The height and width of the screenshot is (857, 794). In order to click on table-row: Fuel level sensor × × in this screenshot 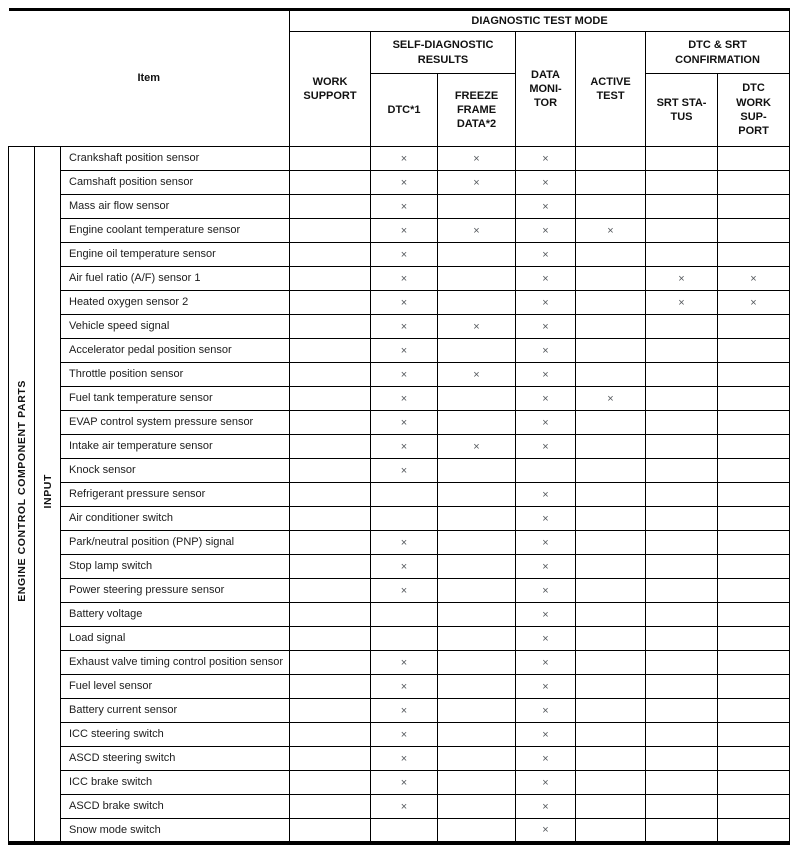, I will do `click(400, 686)`.